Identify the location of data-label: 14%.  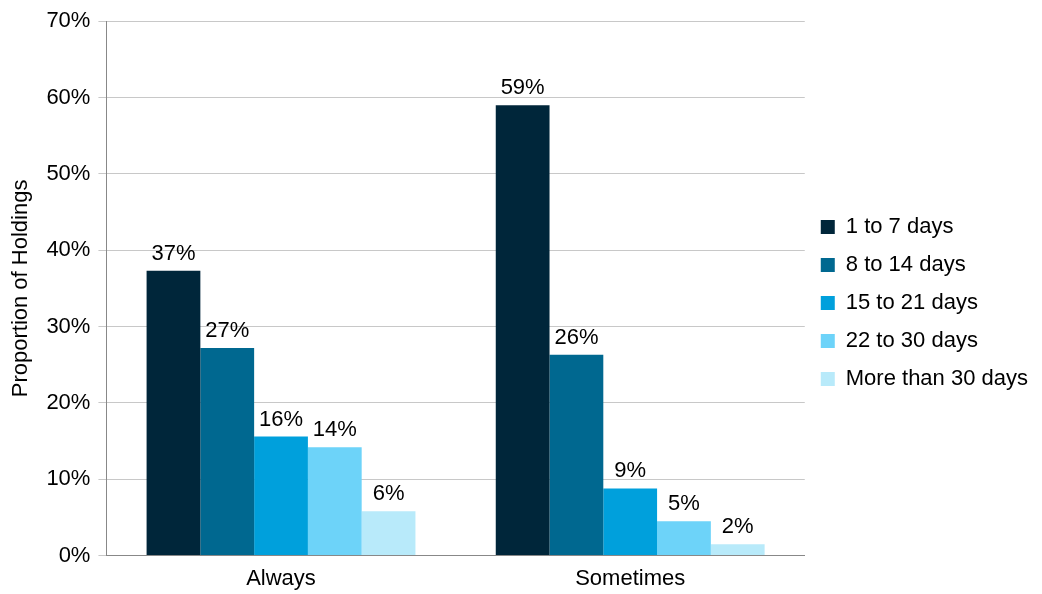
(334, 429).